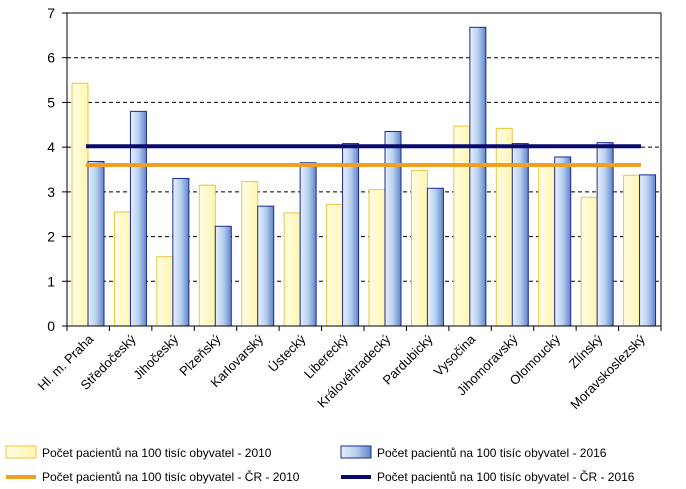 The width and height of the screenshot is (686, 489). What do you see at coordinates (353, 370) in the screenshot?
I see `category-label: Královéhradecký` at bounding box center [353, 370].